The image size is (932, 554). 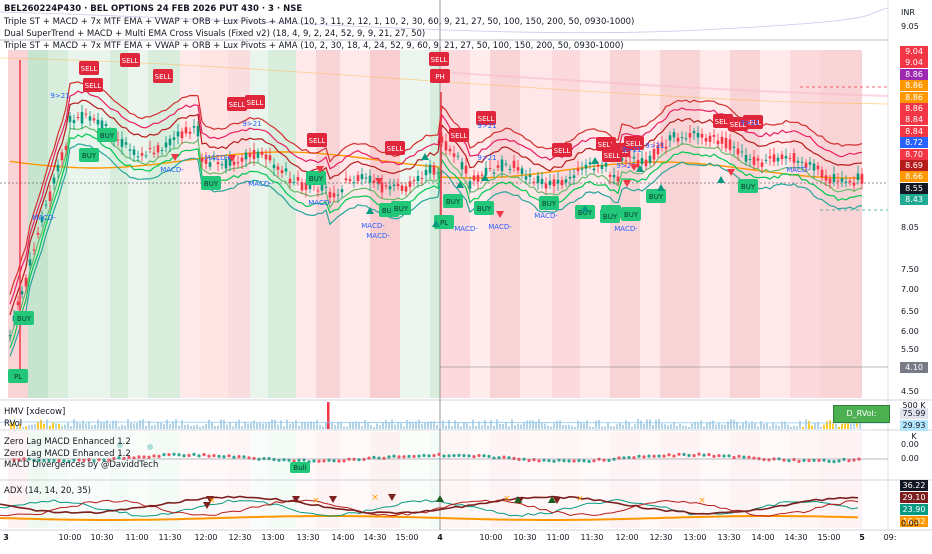 What do you see at coordinates (518, 499) in the screenshot?
I see `adx-bull-marker` at bounding box center [518, 499].